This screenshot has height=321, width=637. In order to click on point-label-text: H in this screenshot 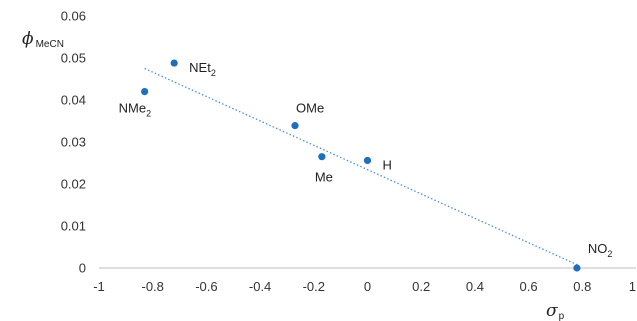, I will do `click(387, 164)`.